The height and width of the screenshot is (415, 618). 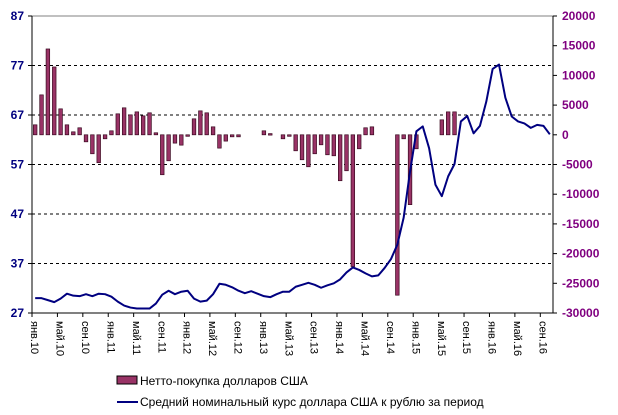 What do you see at coordinates (365, 338) in the screenshot?
I see `x-axis-tick-label: май.14` at bounding box center [365, 338].